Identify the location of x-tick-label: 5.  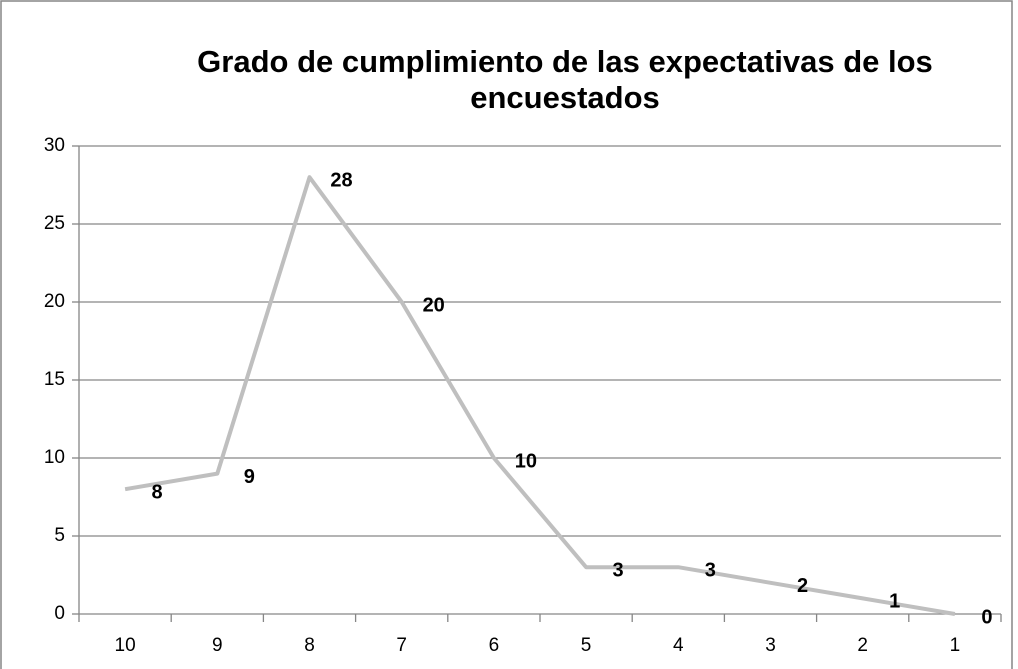
(586, 645).